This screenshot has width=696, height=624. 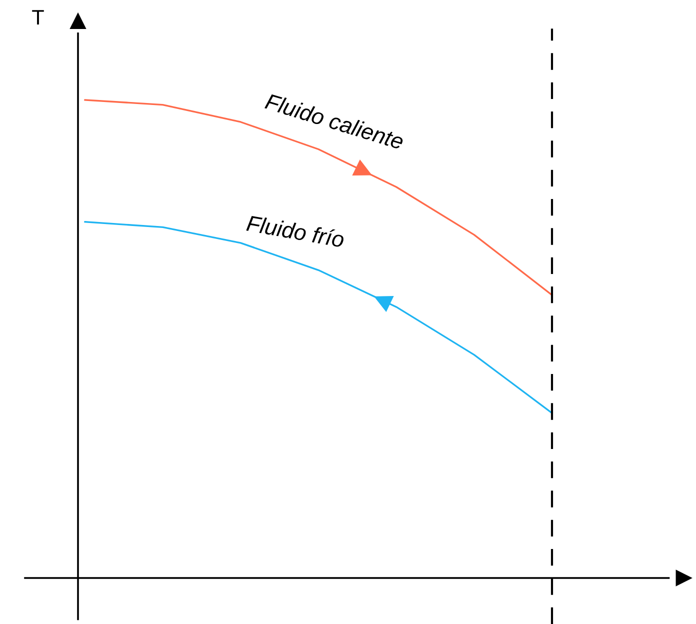 What do you see at coordinates (38, 17) in the screenshot?
I see `y-axis-title: T` at bounding box center [38, 17].